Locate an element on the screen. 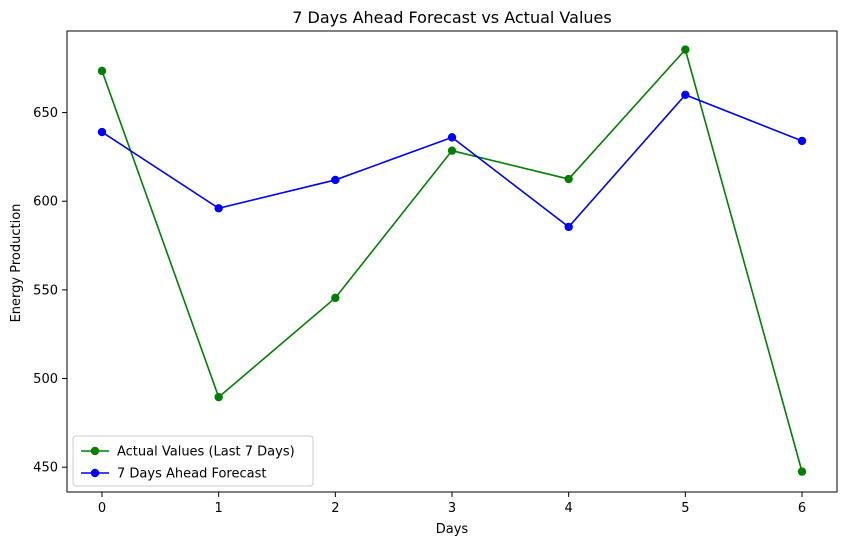 The image size is (850, 547). legend-box is located at coordinates (193, 461).